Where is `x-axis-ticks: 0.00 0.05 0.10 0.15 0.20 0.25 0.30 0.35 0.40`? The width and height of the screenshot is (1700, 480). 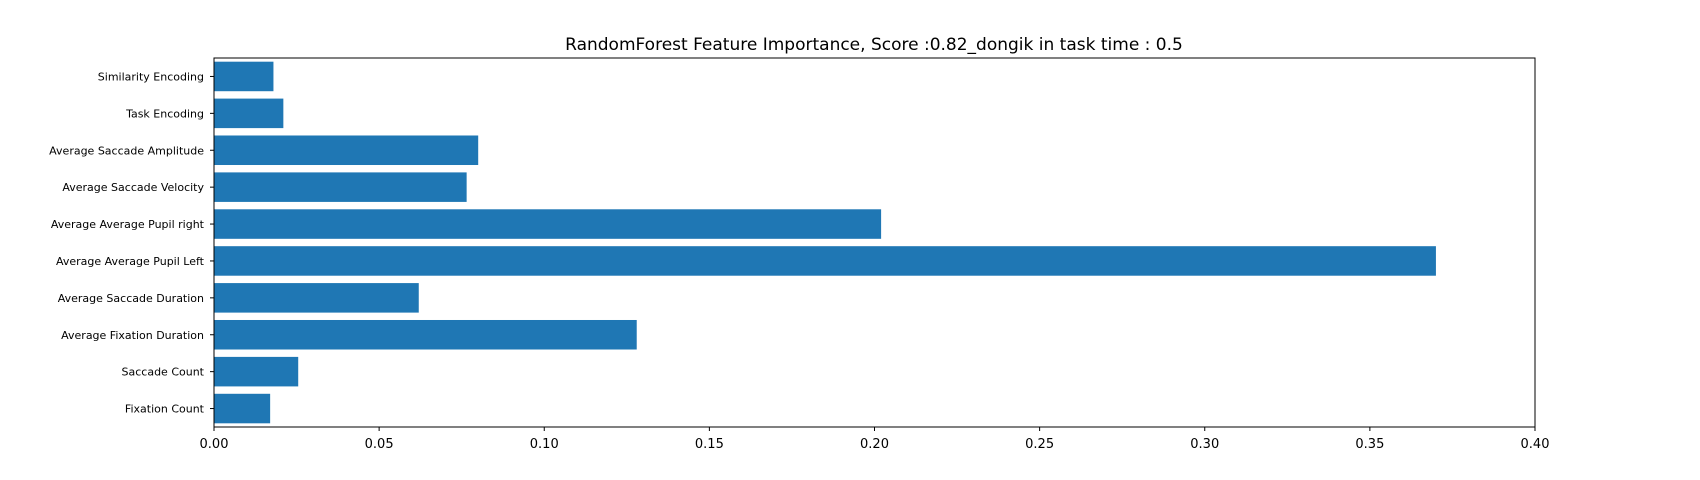 x-axis-ticks: 0.00 0.05 0.10 0.15 0.20 0.25 0.30 0.35 0.40 is located at coordinates (875, 439).